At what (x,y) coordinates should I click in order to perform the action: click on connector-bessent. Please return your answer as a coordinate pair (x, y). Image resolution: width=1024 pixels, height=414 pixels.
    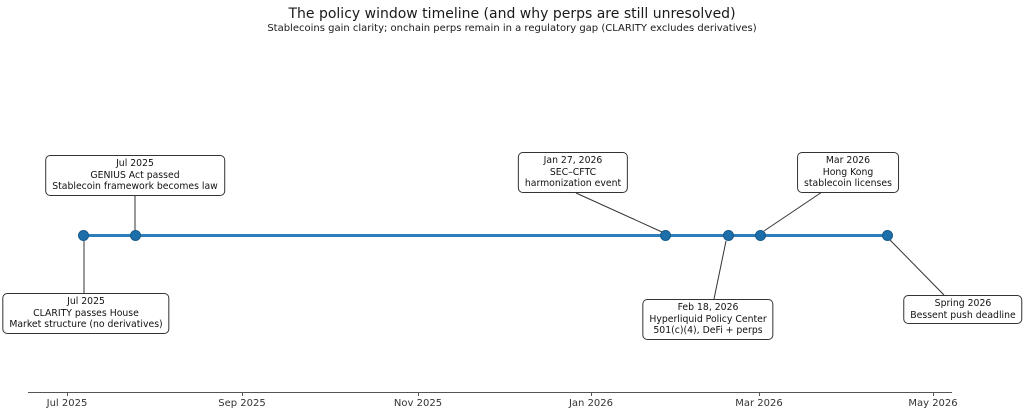
    Looking at the image, I should click on (917, 267).